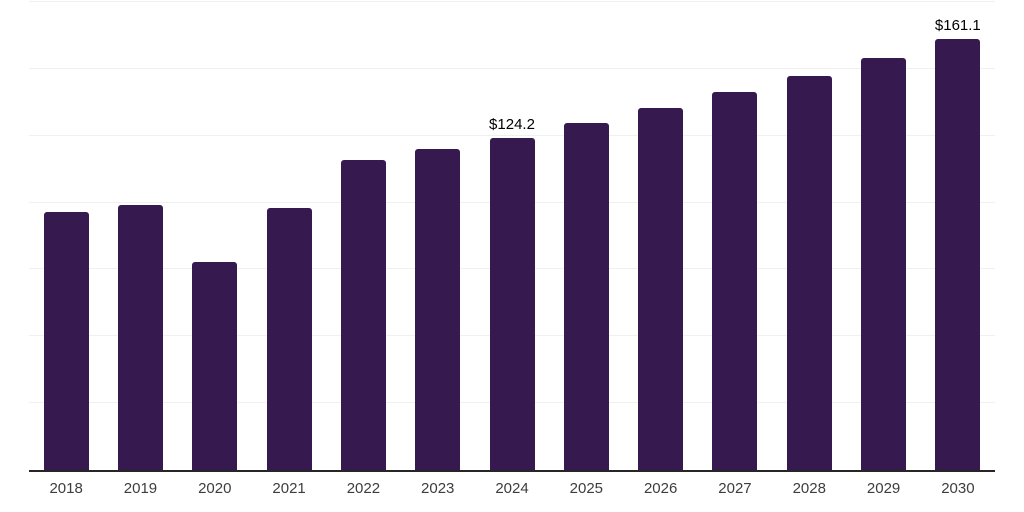  I want to click on x-tick-label: 2018, so click(66, 488).